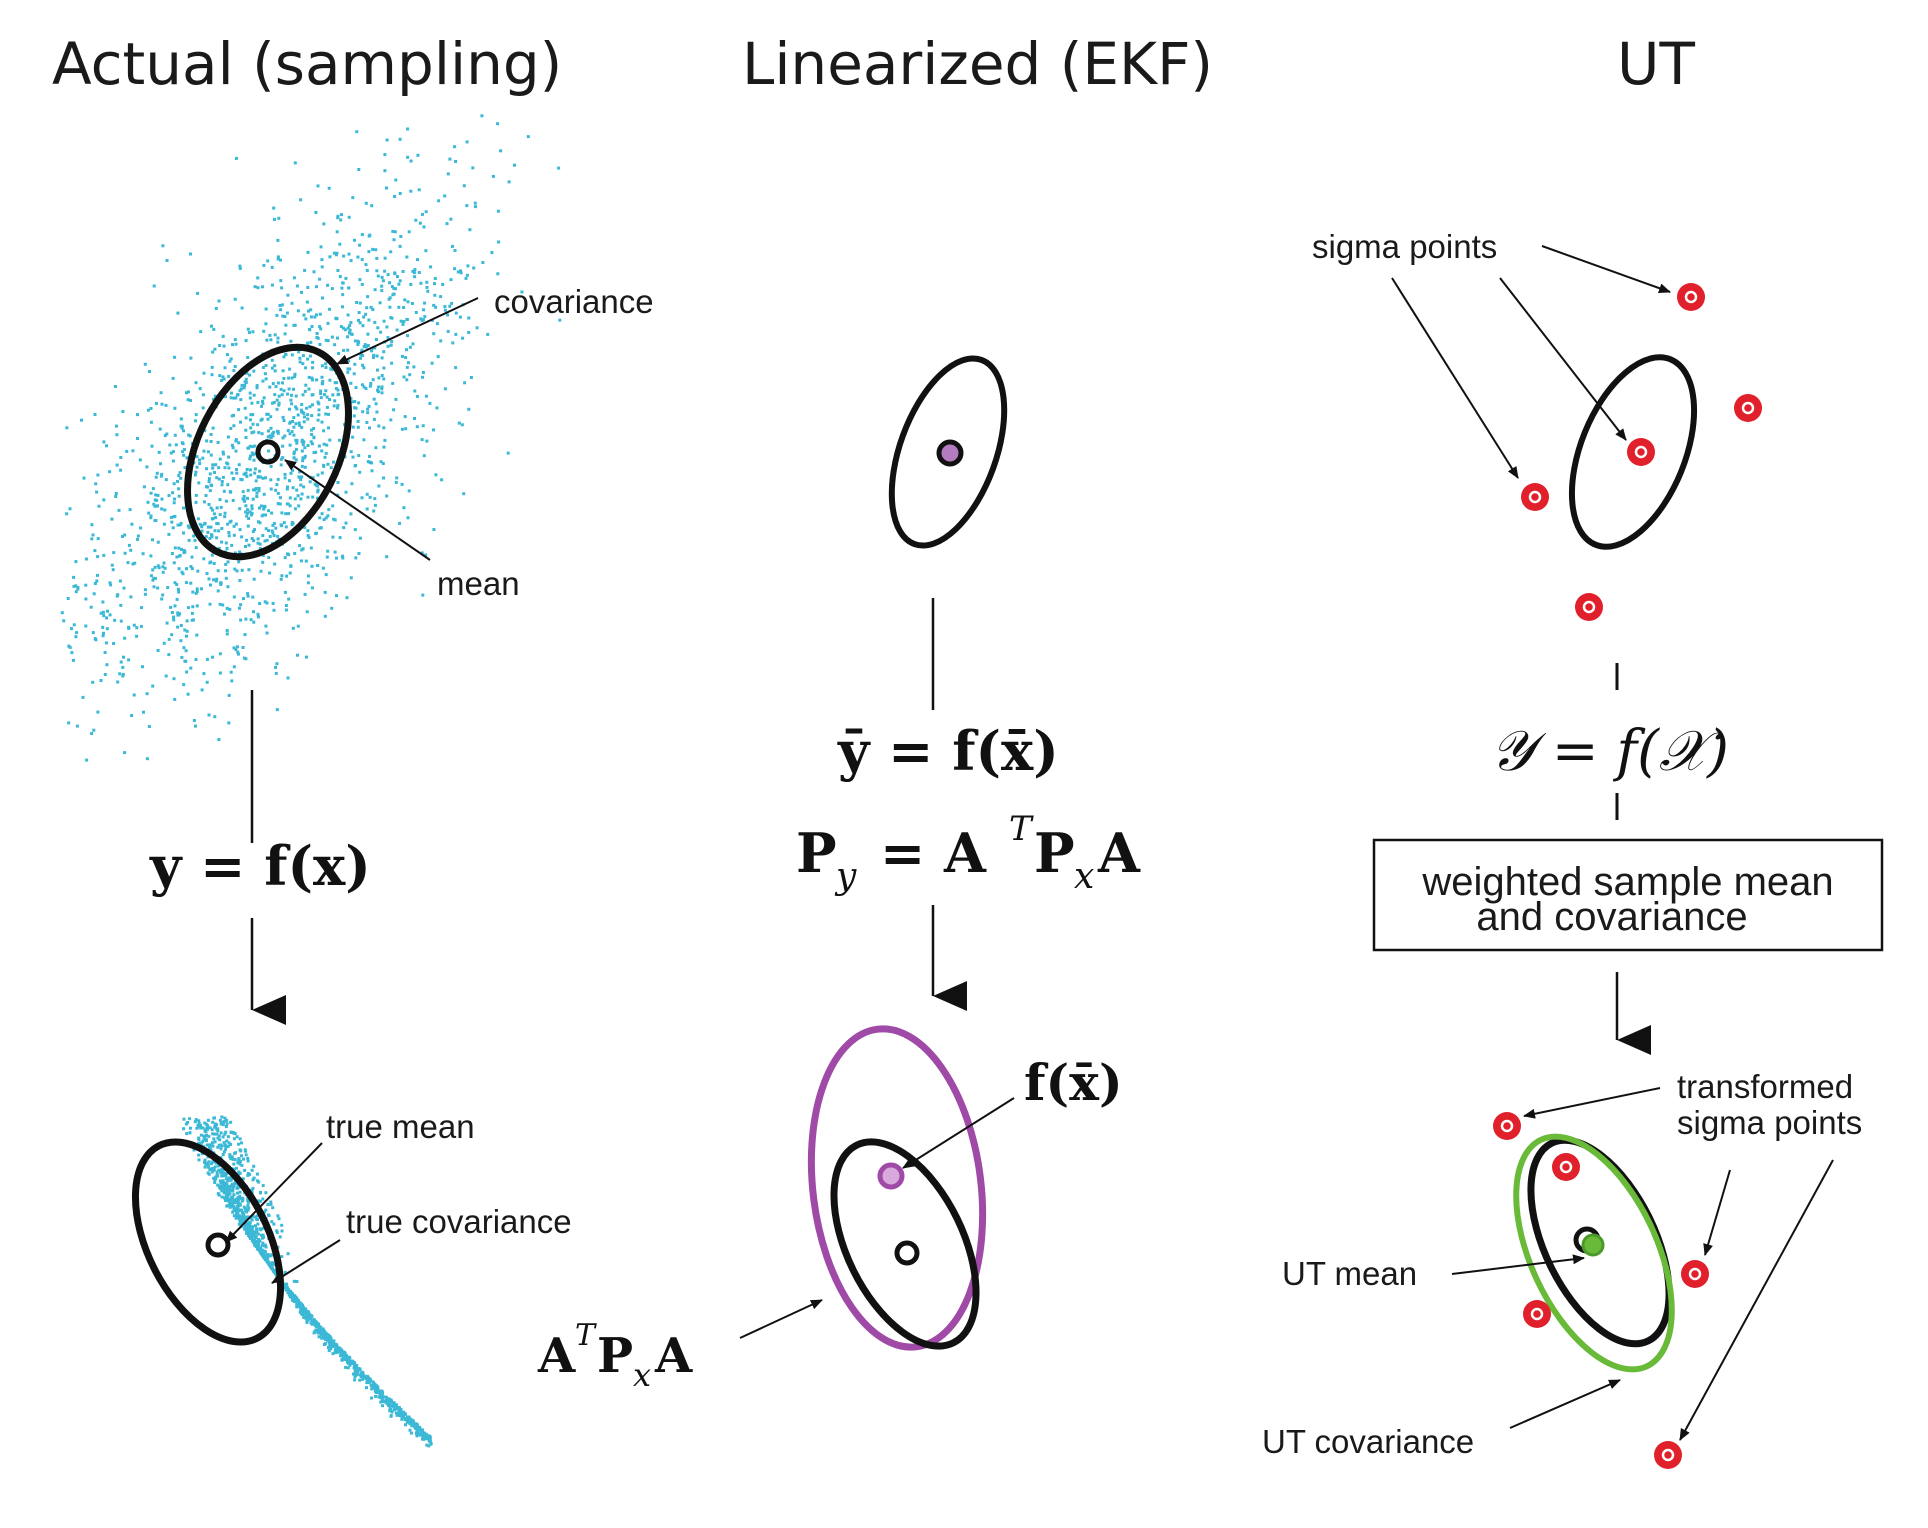  I want to click on sigma-points-transformed, so click(1601, 1290).